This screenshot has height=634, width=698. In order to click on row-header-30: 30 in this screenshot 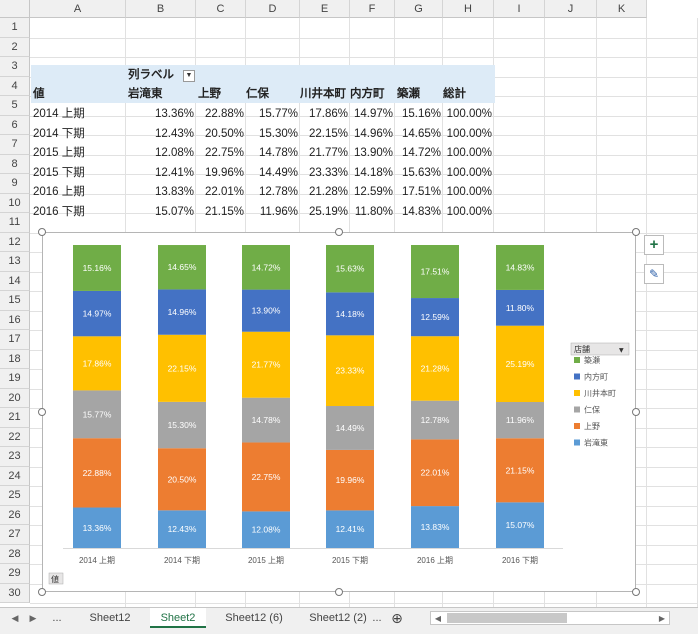, I will do `click(15, 593)`.